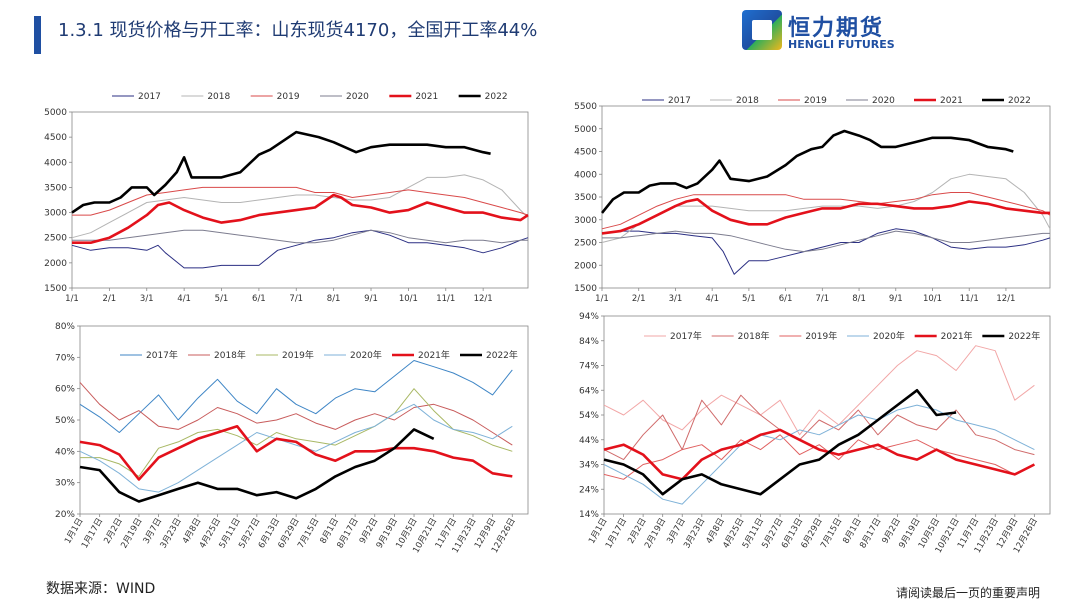 Image resolution: width=1080 pixels, height=608 pixels. Describe the element at coordinates (589, 441) in the screenshot. I see `y-tick-label: 44%` at that location.